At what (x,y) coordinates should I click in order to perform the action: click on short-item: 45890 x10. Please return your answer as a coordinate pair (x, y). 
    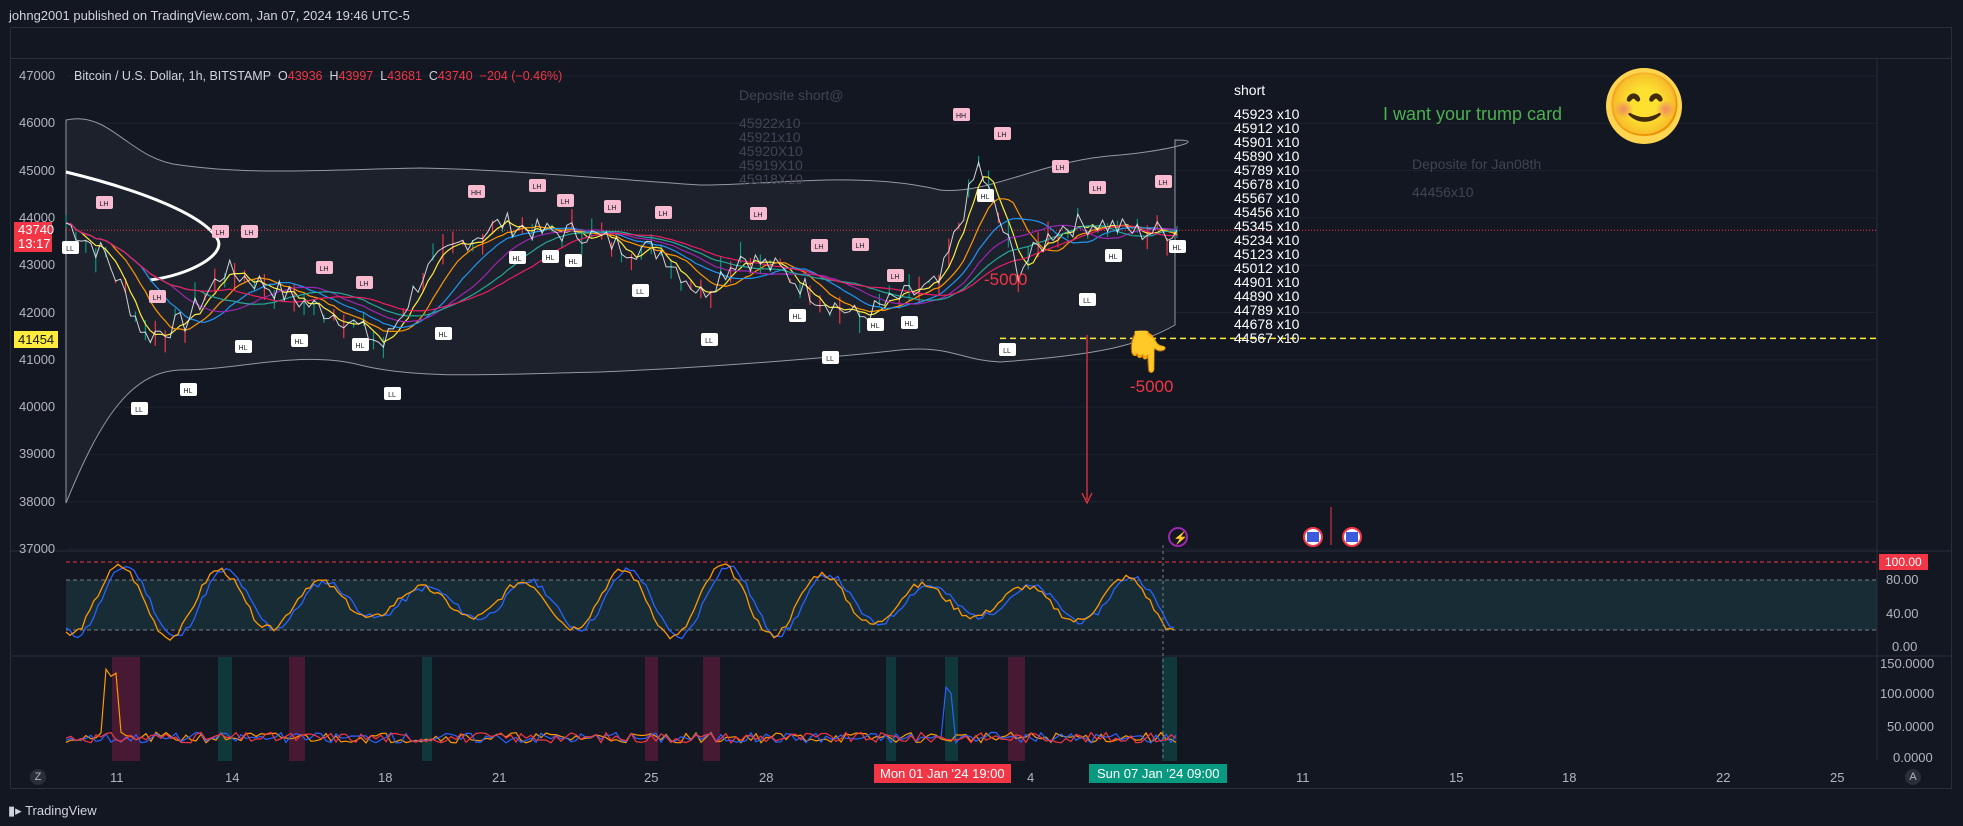
    Looking at the image, I should click on (1267, 156).